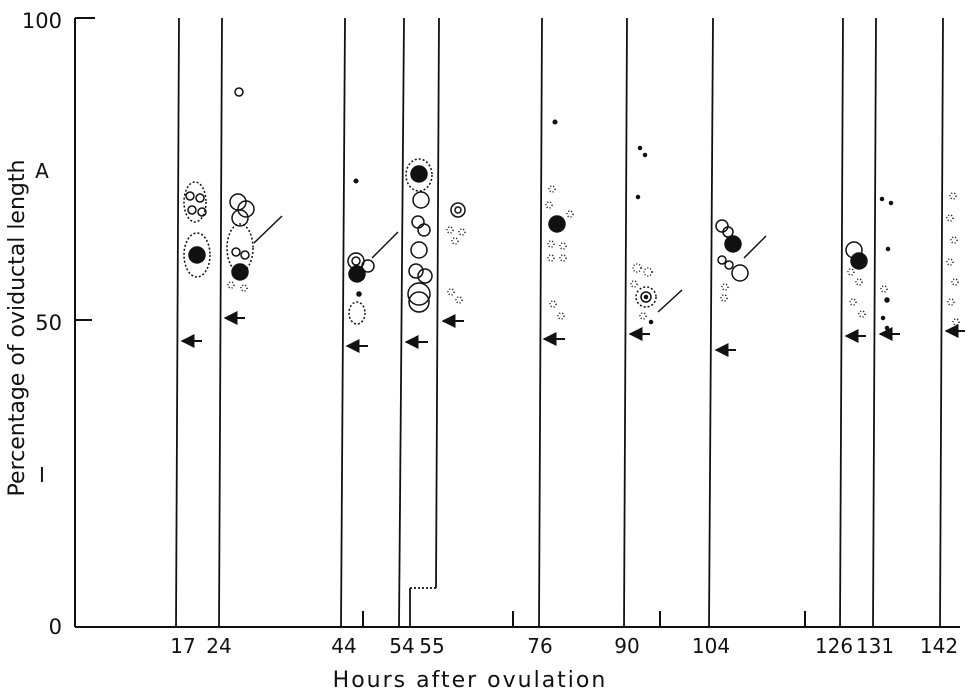 The image size is (967, 693). I want to click on oviduct-line-131h, so click(874, 322).